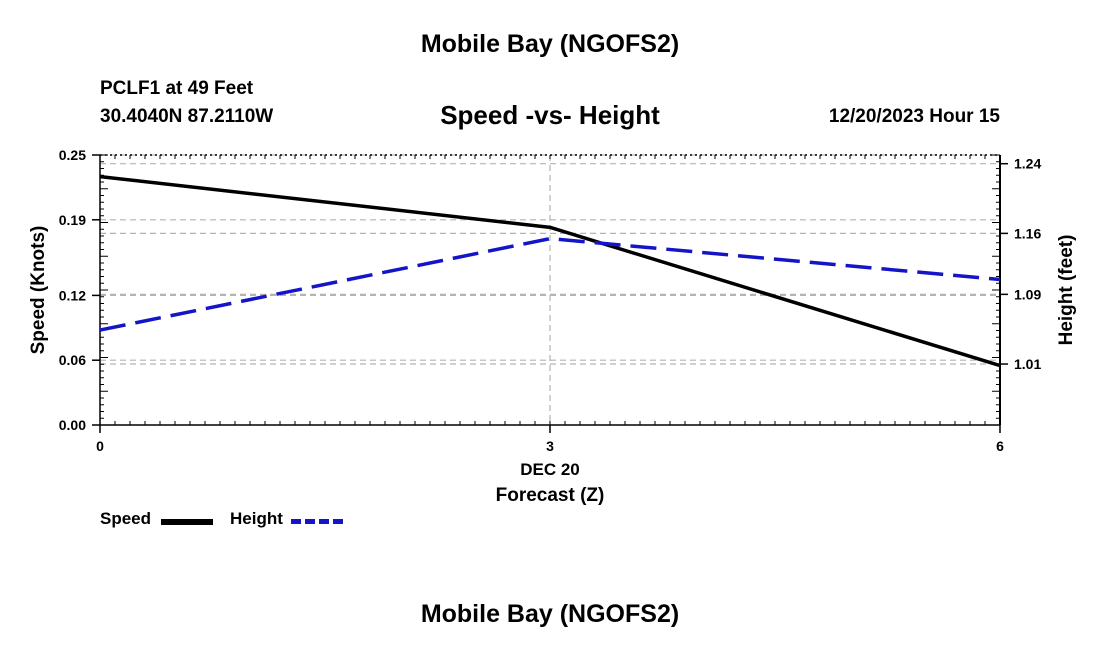  Describe the element at coordinates (1000, 446) in the screenshot. I see `x-tick-label-2: 6` at that location.